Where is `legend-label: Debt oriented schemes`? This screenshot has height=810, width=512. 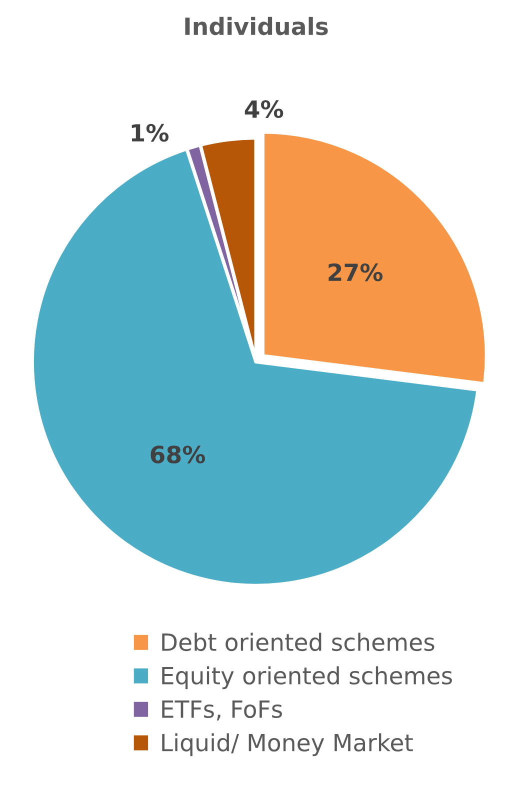
legend-label: Debt oriented schemes is located at coordinates (298, 642).